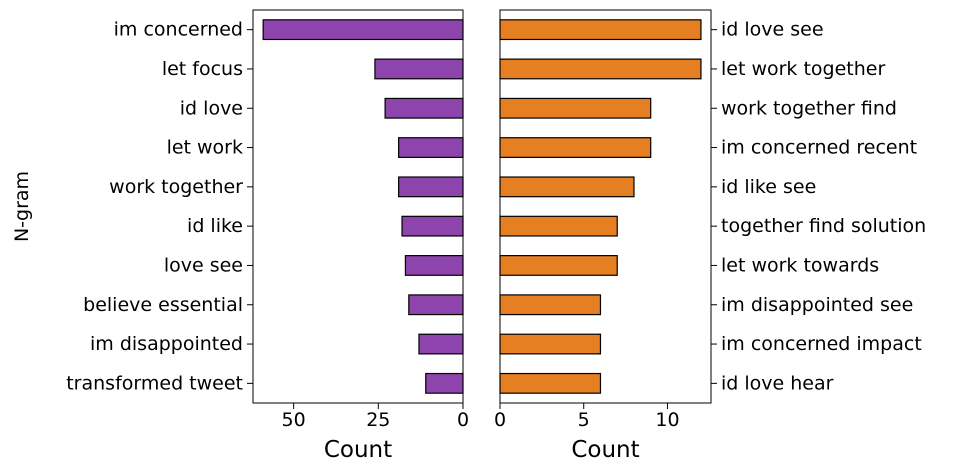  Describe the element at coordinates (575, 147) in the screenshot. I see `bar-im-concerned-recent` at that location.